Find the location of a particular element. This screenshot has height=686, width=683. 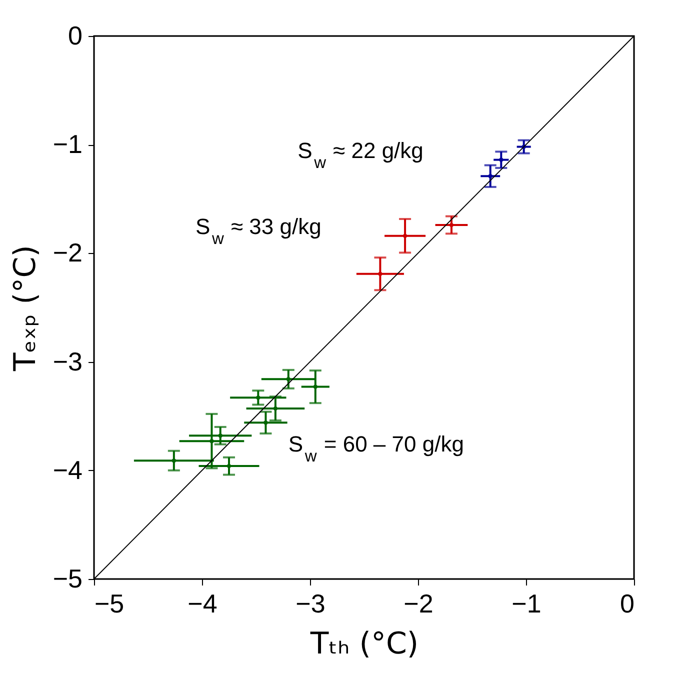

y-tick-label: 0 is located at coordinates (75, 35).